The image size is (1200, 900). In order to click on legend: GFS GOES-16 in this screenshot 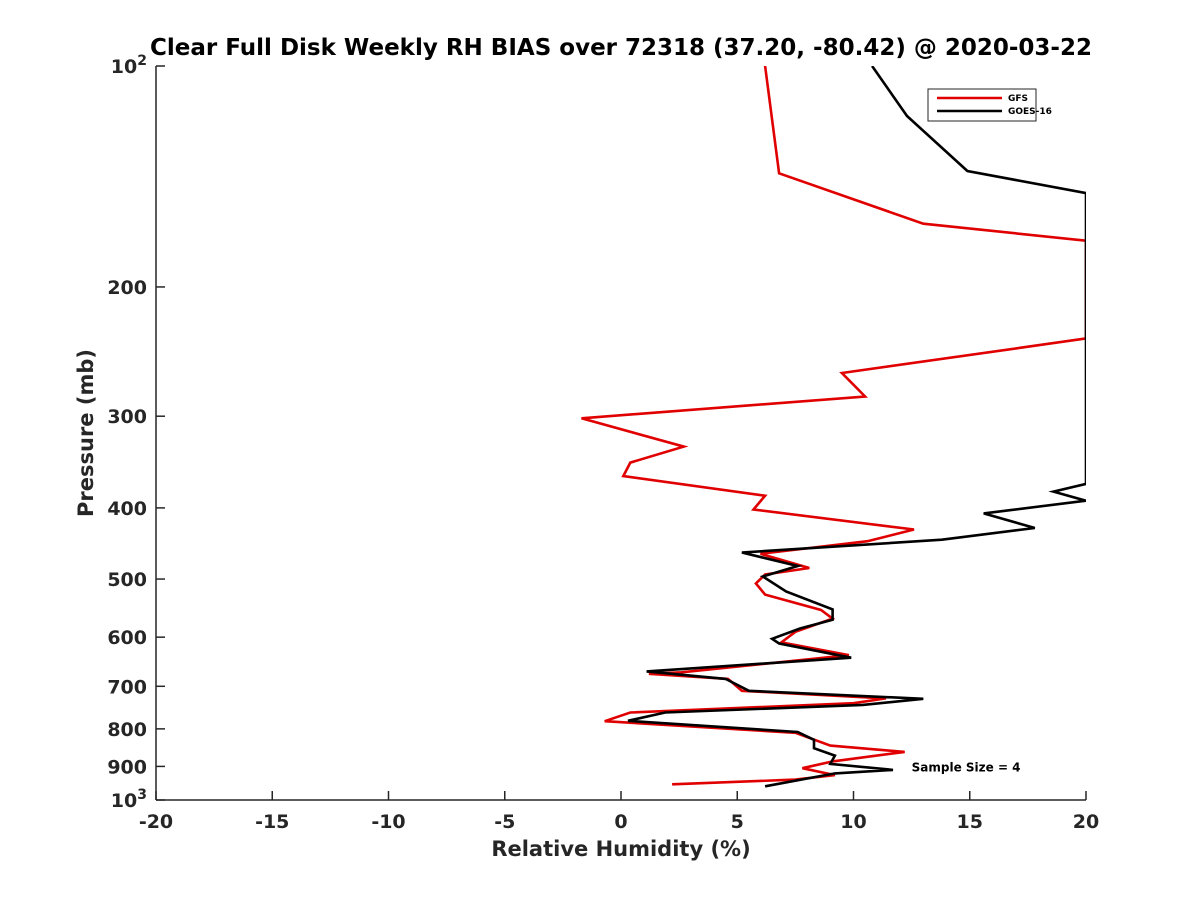, I will do `click(989, 105)`.